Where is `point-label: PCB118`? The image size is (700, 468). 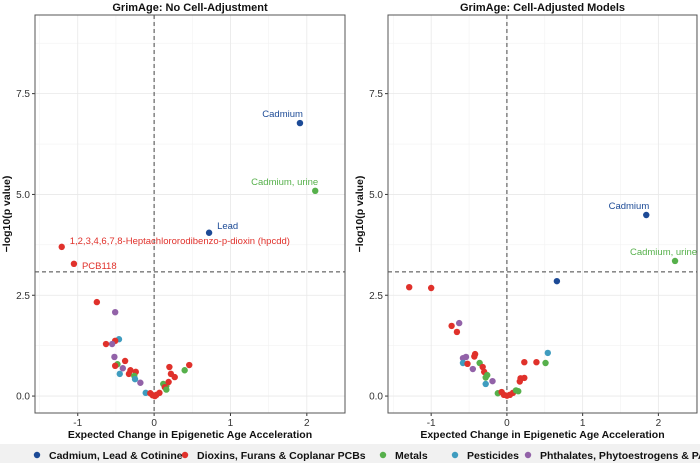
point-label: PCB118 is located at coordinates (99, 266).